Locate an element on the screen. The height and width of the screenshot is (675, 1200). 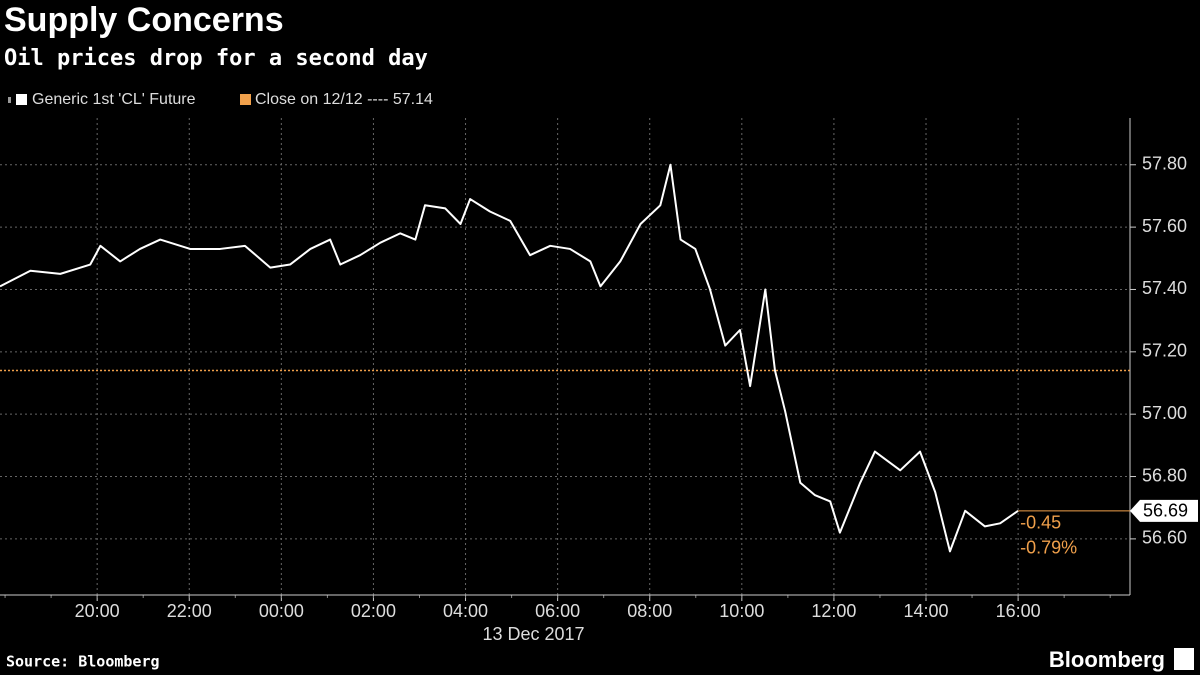
legend-value: 57.14 is located at coordinates (413, 99).